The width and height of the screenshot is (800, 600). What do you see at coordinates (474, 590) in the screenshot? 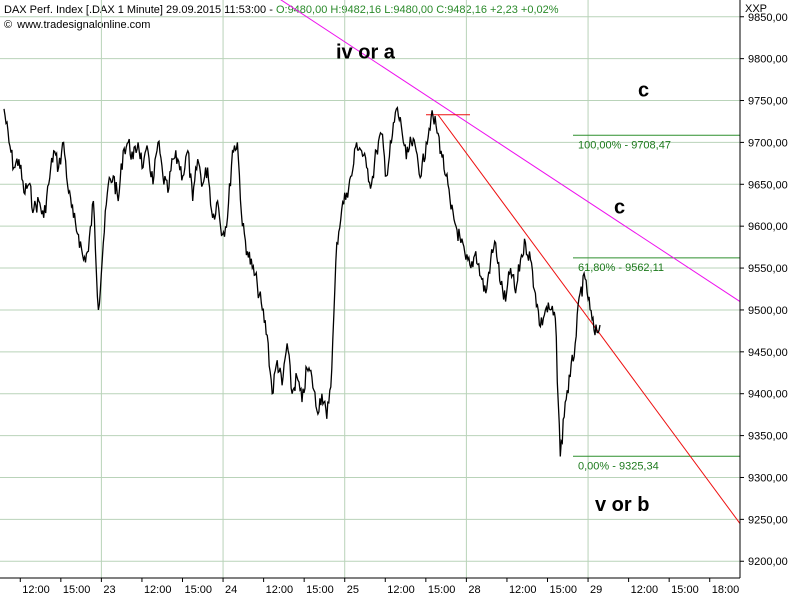
I see `x-tick-label: 28` at bounding box center [474, 590].